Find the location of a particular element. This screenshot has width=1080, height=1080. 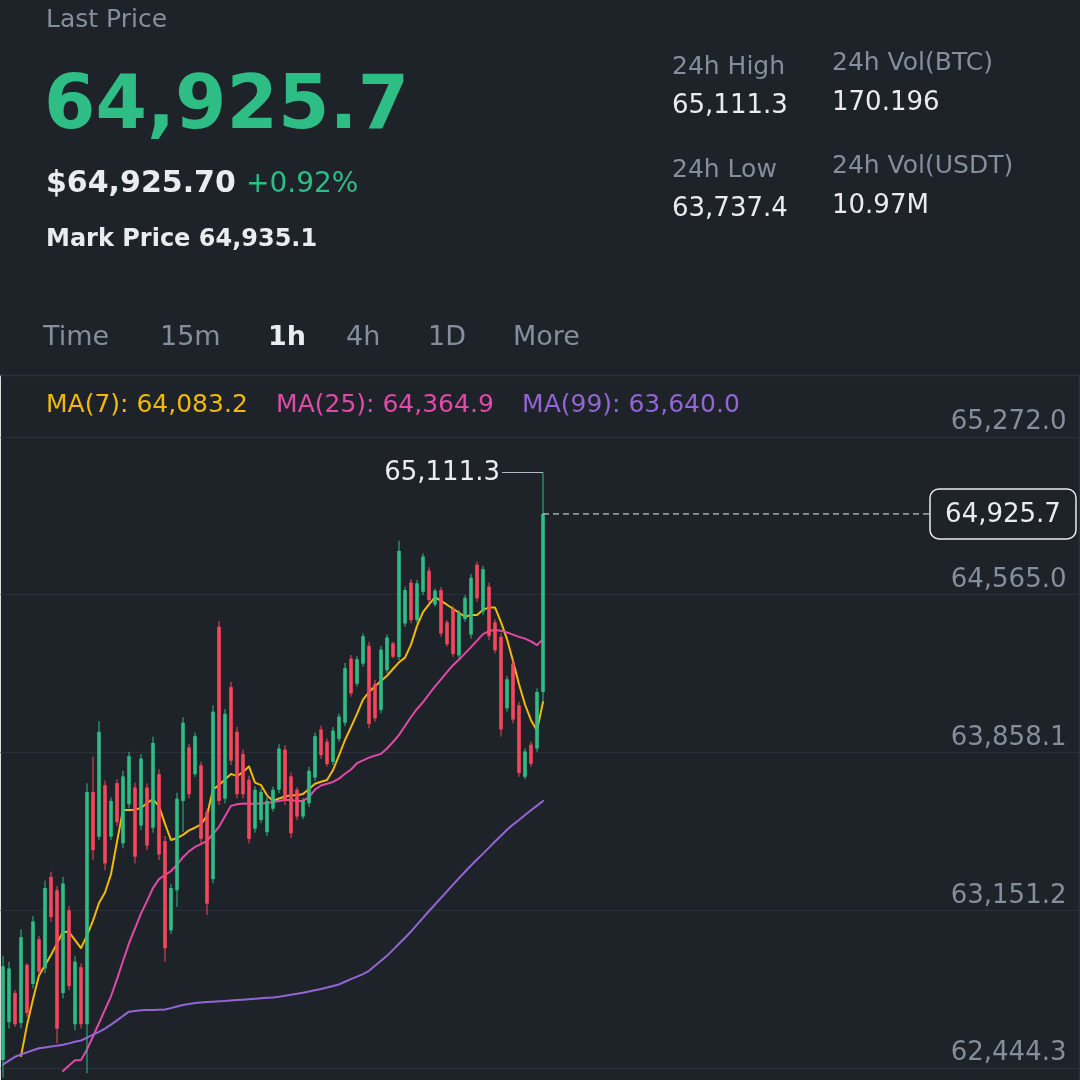

y-tick-label: 64,565.0 is located at coordinates (1008, 577).